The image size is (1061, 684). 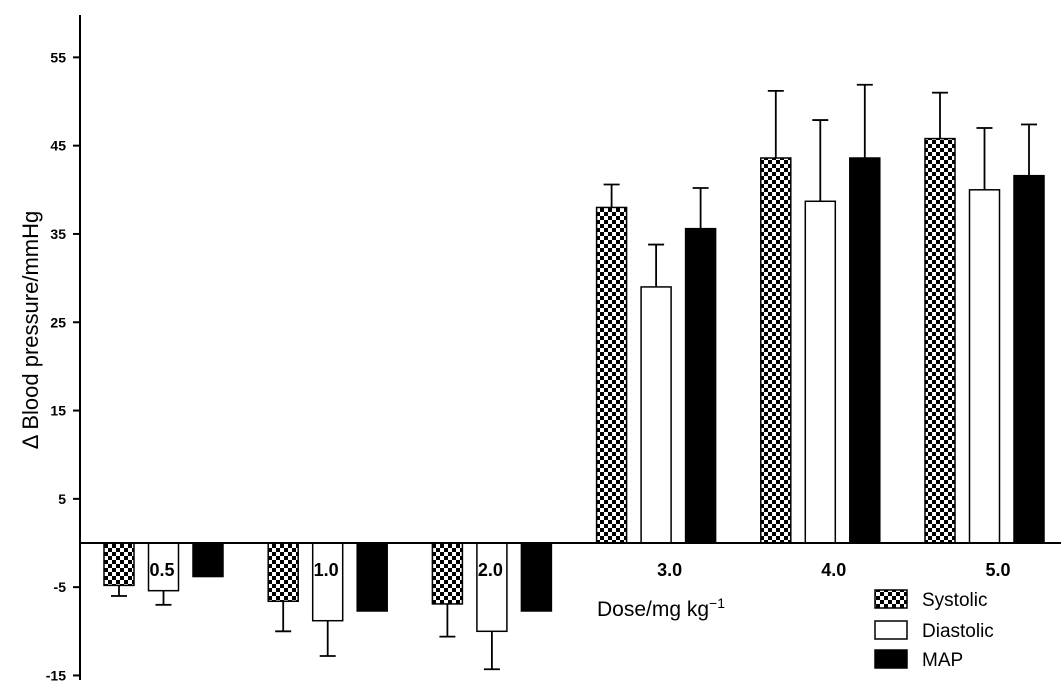 I want to click on bar-map-4.0, so click(x=865, y=350).